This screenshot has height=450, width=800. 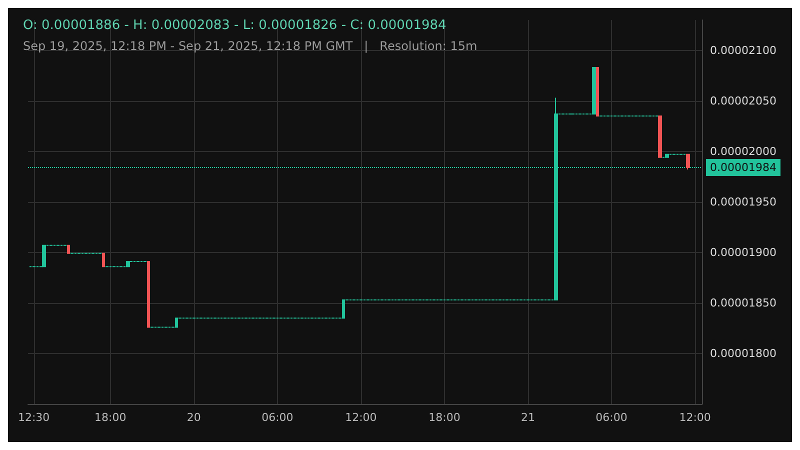 I want to click on ref-line-label: 0.00001984, so click(x=743, y=167).